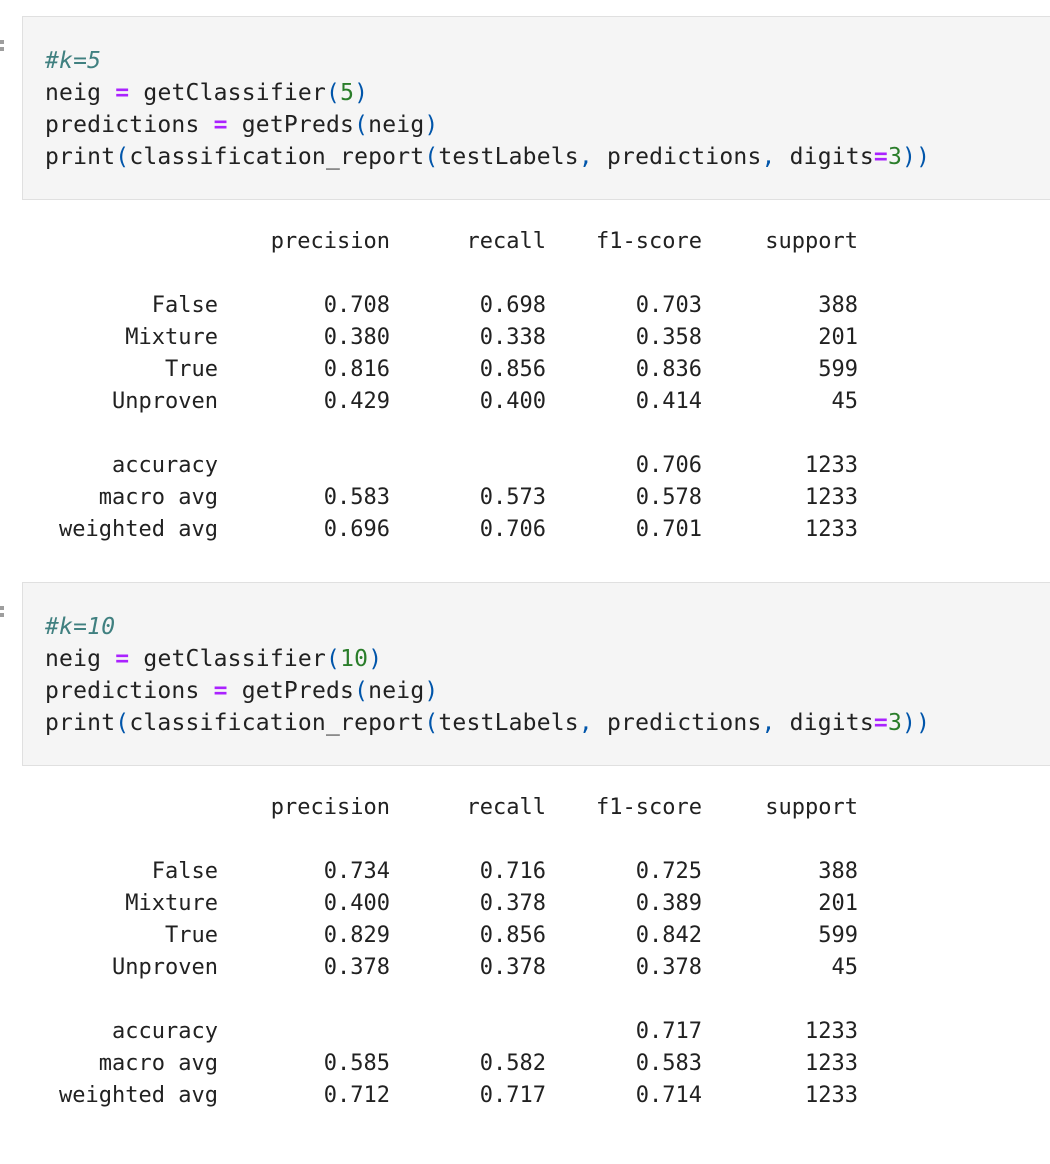  Describe the element at coordinates (356, 903) in the screenshot. I see `report-precision: 0.400` at that location.